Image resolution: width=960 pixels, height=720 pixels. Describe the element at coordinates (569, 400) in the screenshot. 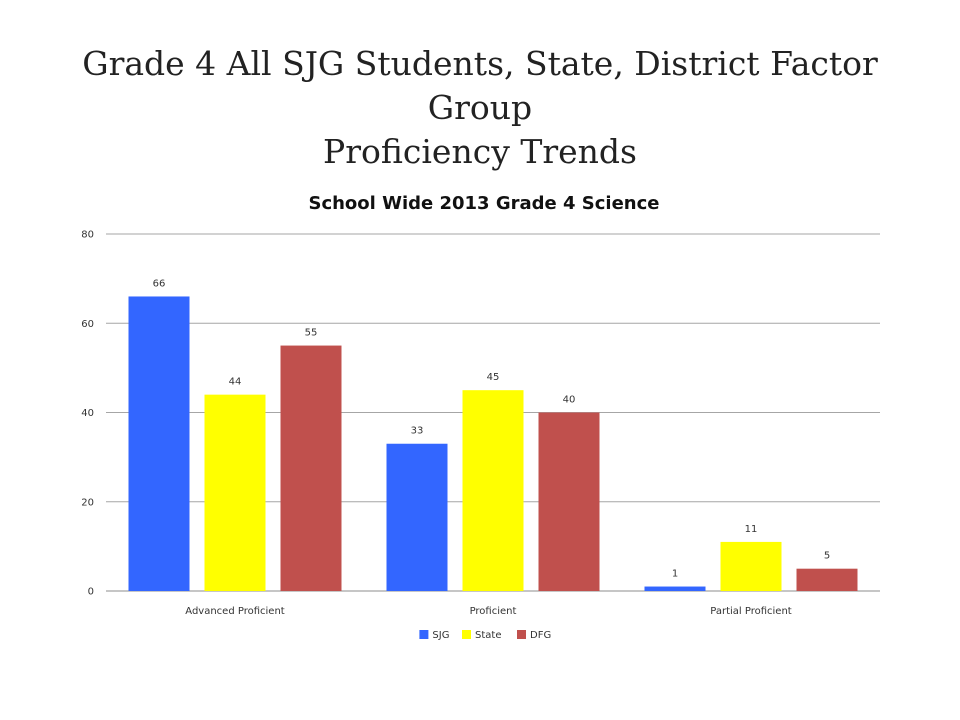

I see `data-label-dfg-proficient: 40` at that location.